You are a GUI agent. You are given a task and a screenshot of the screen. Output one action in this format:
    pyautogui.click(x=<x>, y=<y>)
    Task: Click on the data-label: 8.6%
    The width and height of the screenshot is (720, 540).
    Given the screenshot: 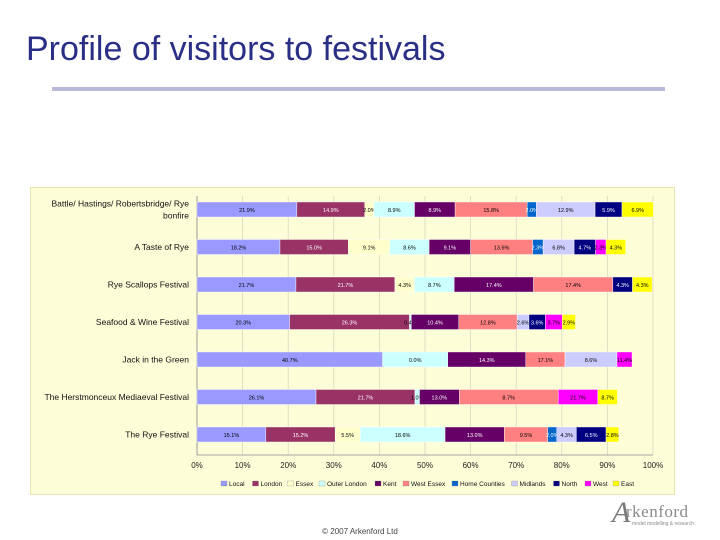 What is the action you would take?
    pyautogui.click(x=591, y=361)
    